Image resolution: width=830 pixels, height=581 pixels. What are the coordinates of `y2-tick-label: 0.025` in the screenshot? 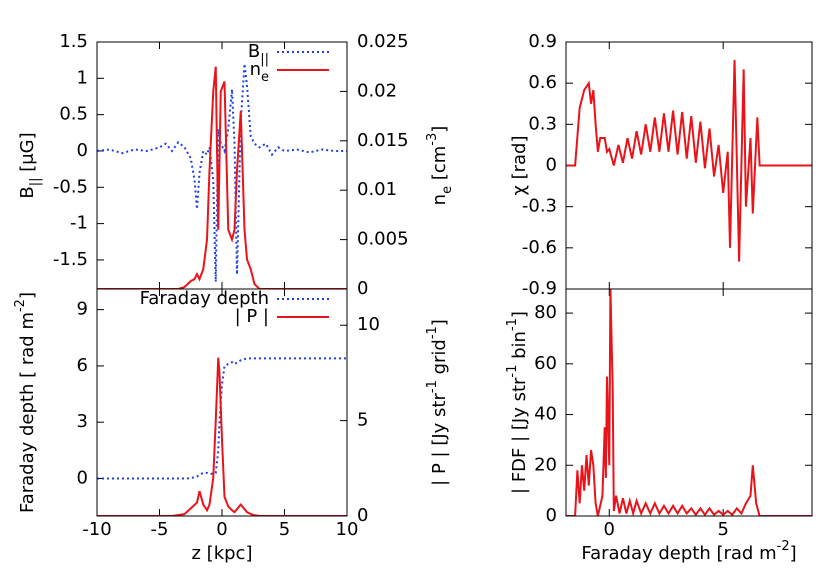 It's located at (383, 41).